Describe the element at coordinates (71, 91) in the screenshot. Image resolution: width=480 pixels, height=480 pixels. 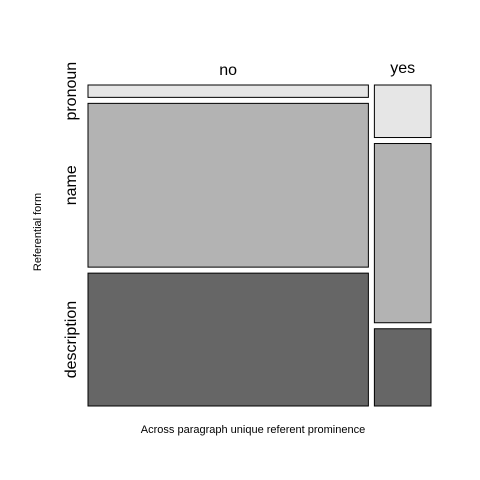
I see `y-tick-label-pronoun: pronoun` at that location.